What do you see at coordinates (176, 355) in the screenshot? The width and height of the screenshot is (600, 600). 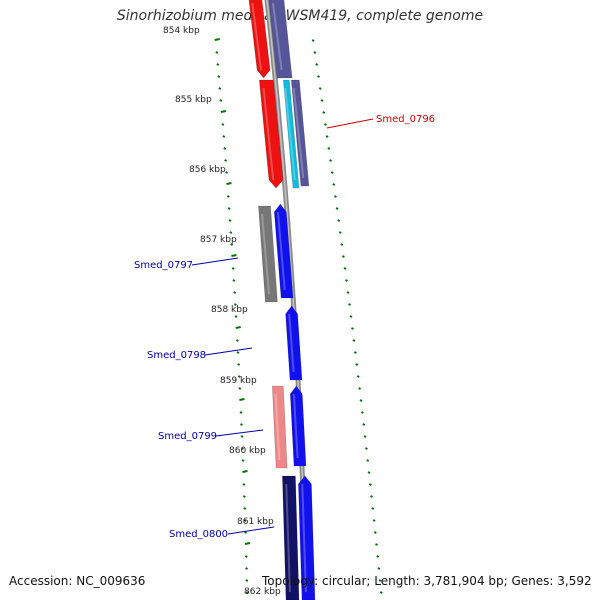 I see `gene-label-smed-0798: Smed_0798` at bounding box center [176, 355].